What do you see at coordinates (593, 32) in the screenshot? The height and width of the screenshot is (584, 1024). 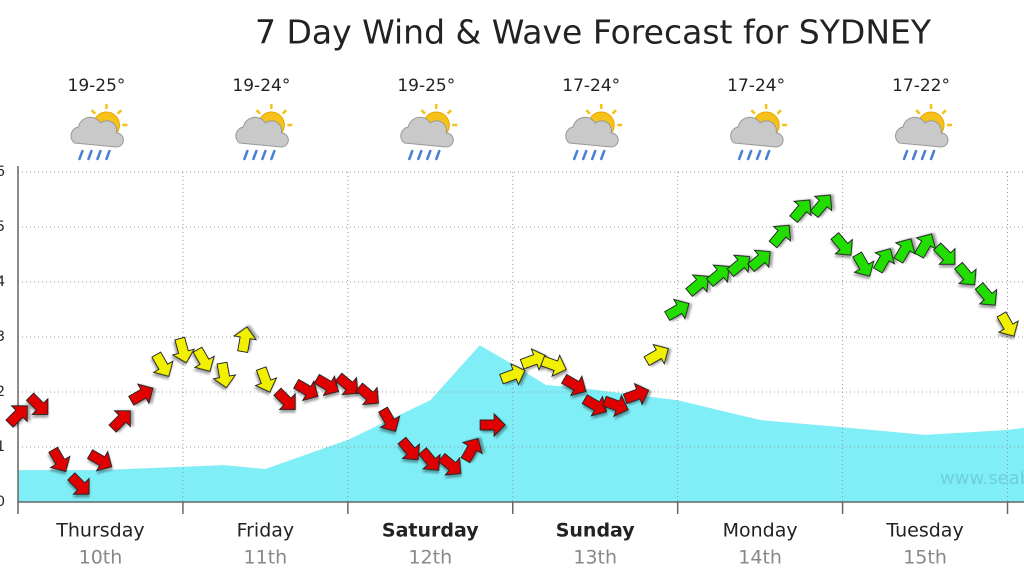 I see `chart-title: 7 Day Wind & Wave Forecast for SYDNEY` at bounding box center [593, 32].